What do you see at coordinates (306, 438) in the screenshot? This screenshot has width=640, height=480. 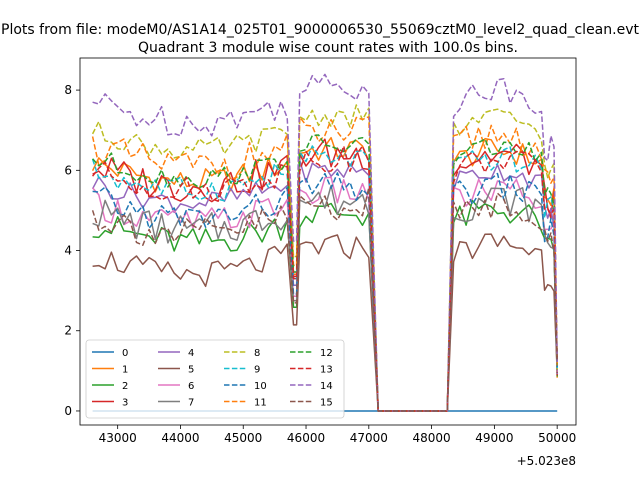 I see `x-tick-label: 46000` at bounding box center [306, 438].